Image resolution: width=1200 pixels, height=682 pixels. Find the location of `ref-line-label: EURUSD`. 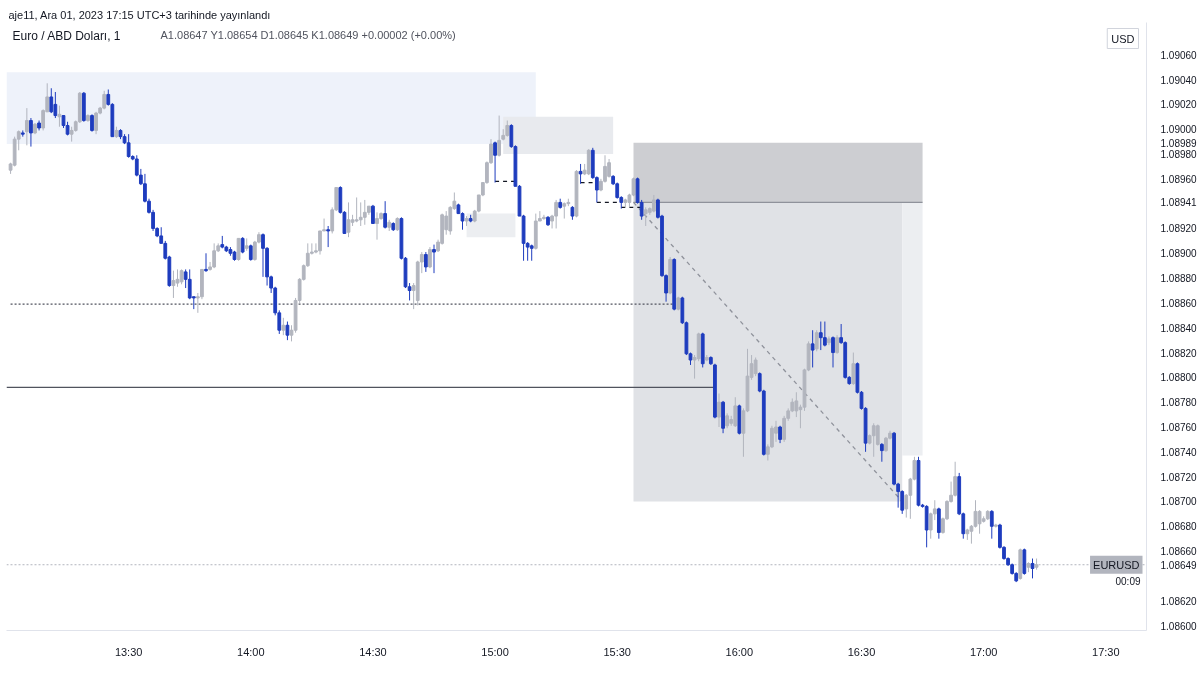

ref-line-label: EURUSD is located at coordinates (1116, 564).